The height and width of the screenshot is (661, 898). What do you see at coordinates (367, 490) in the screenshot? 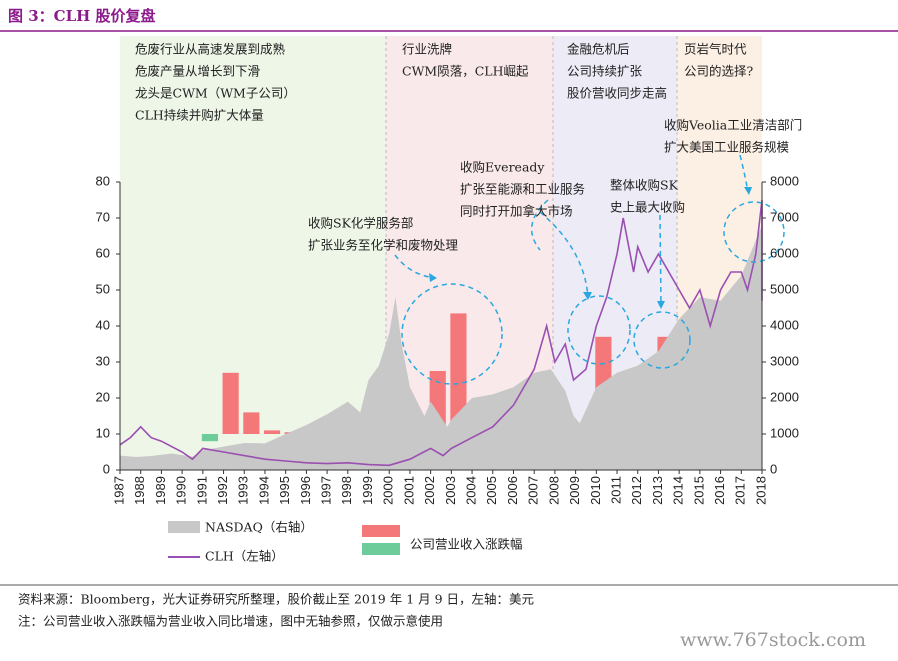
I see `x-tick-label: 1999` at bounding box center [367, 490].